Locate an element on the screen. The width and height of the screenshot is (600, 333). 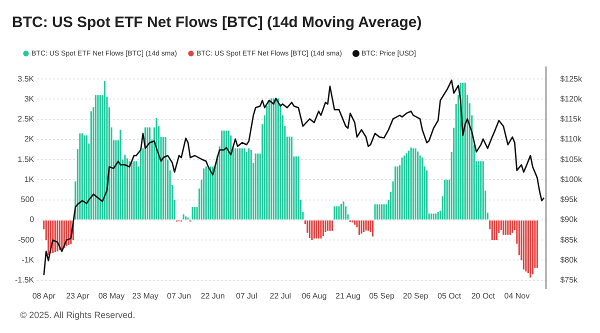
y-tick-label: 2.5K is located at coordinates (26, 119).